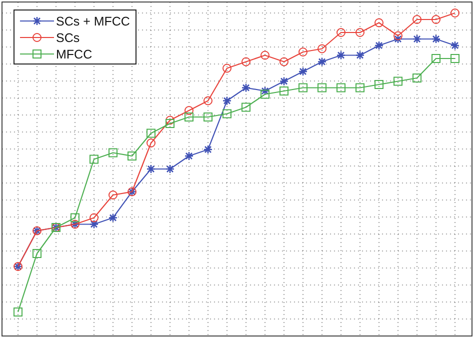 Image resolution: width=474 pixels, height=340 pixels. What do you see at coordinates (74, 55) in the screenshot?
I see `legend-label: MFCC` at bounding box center [74, 55].